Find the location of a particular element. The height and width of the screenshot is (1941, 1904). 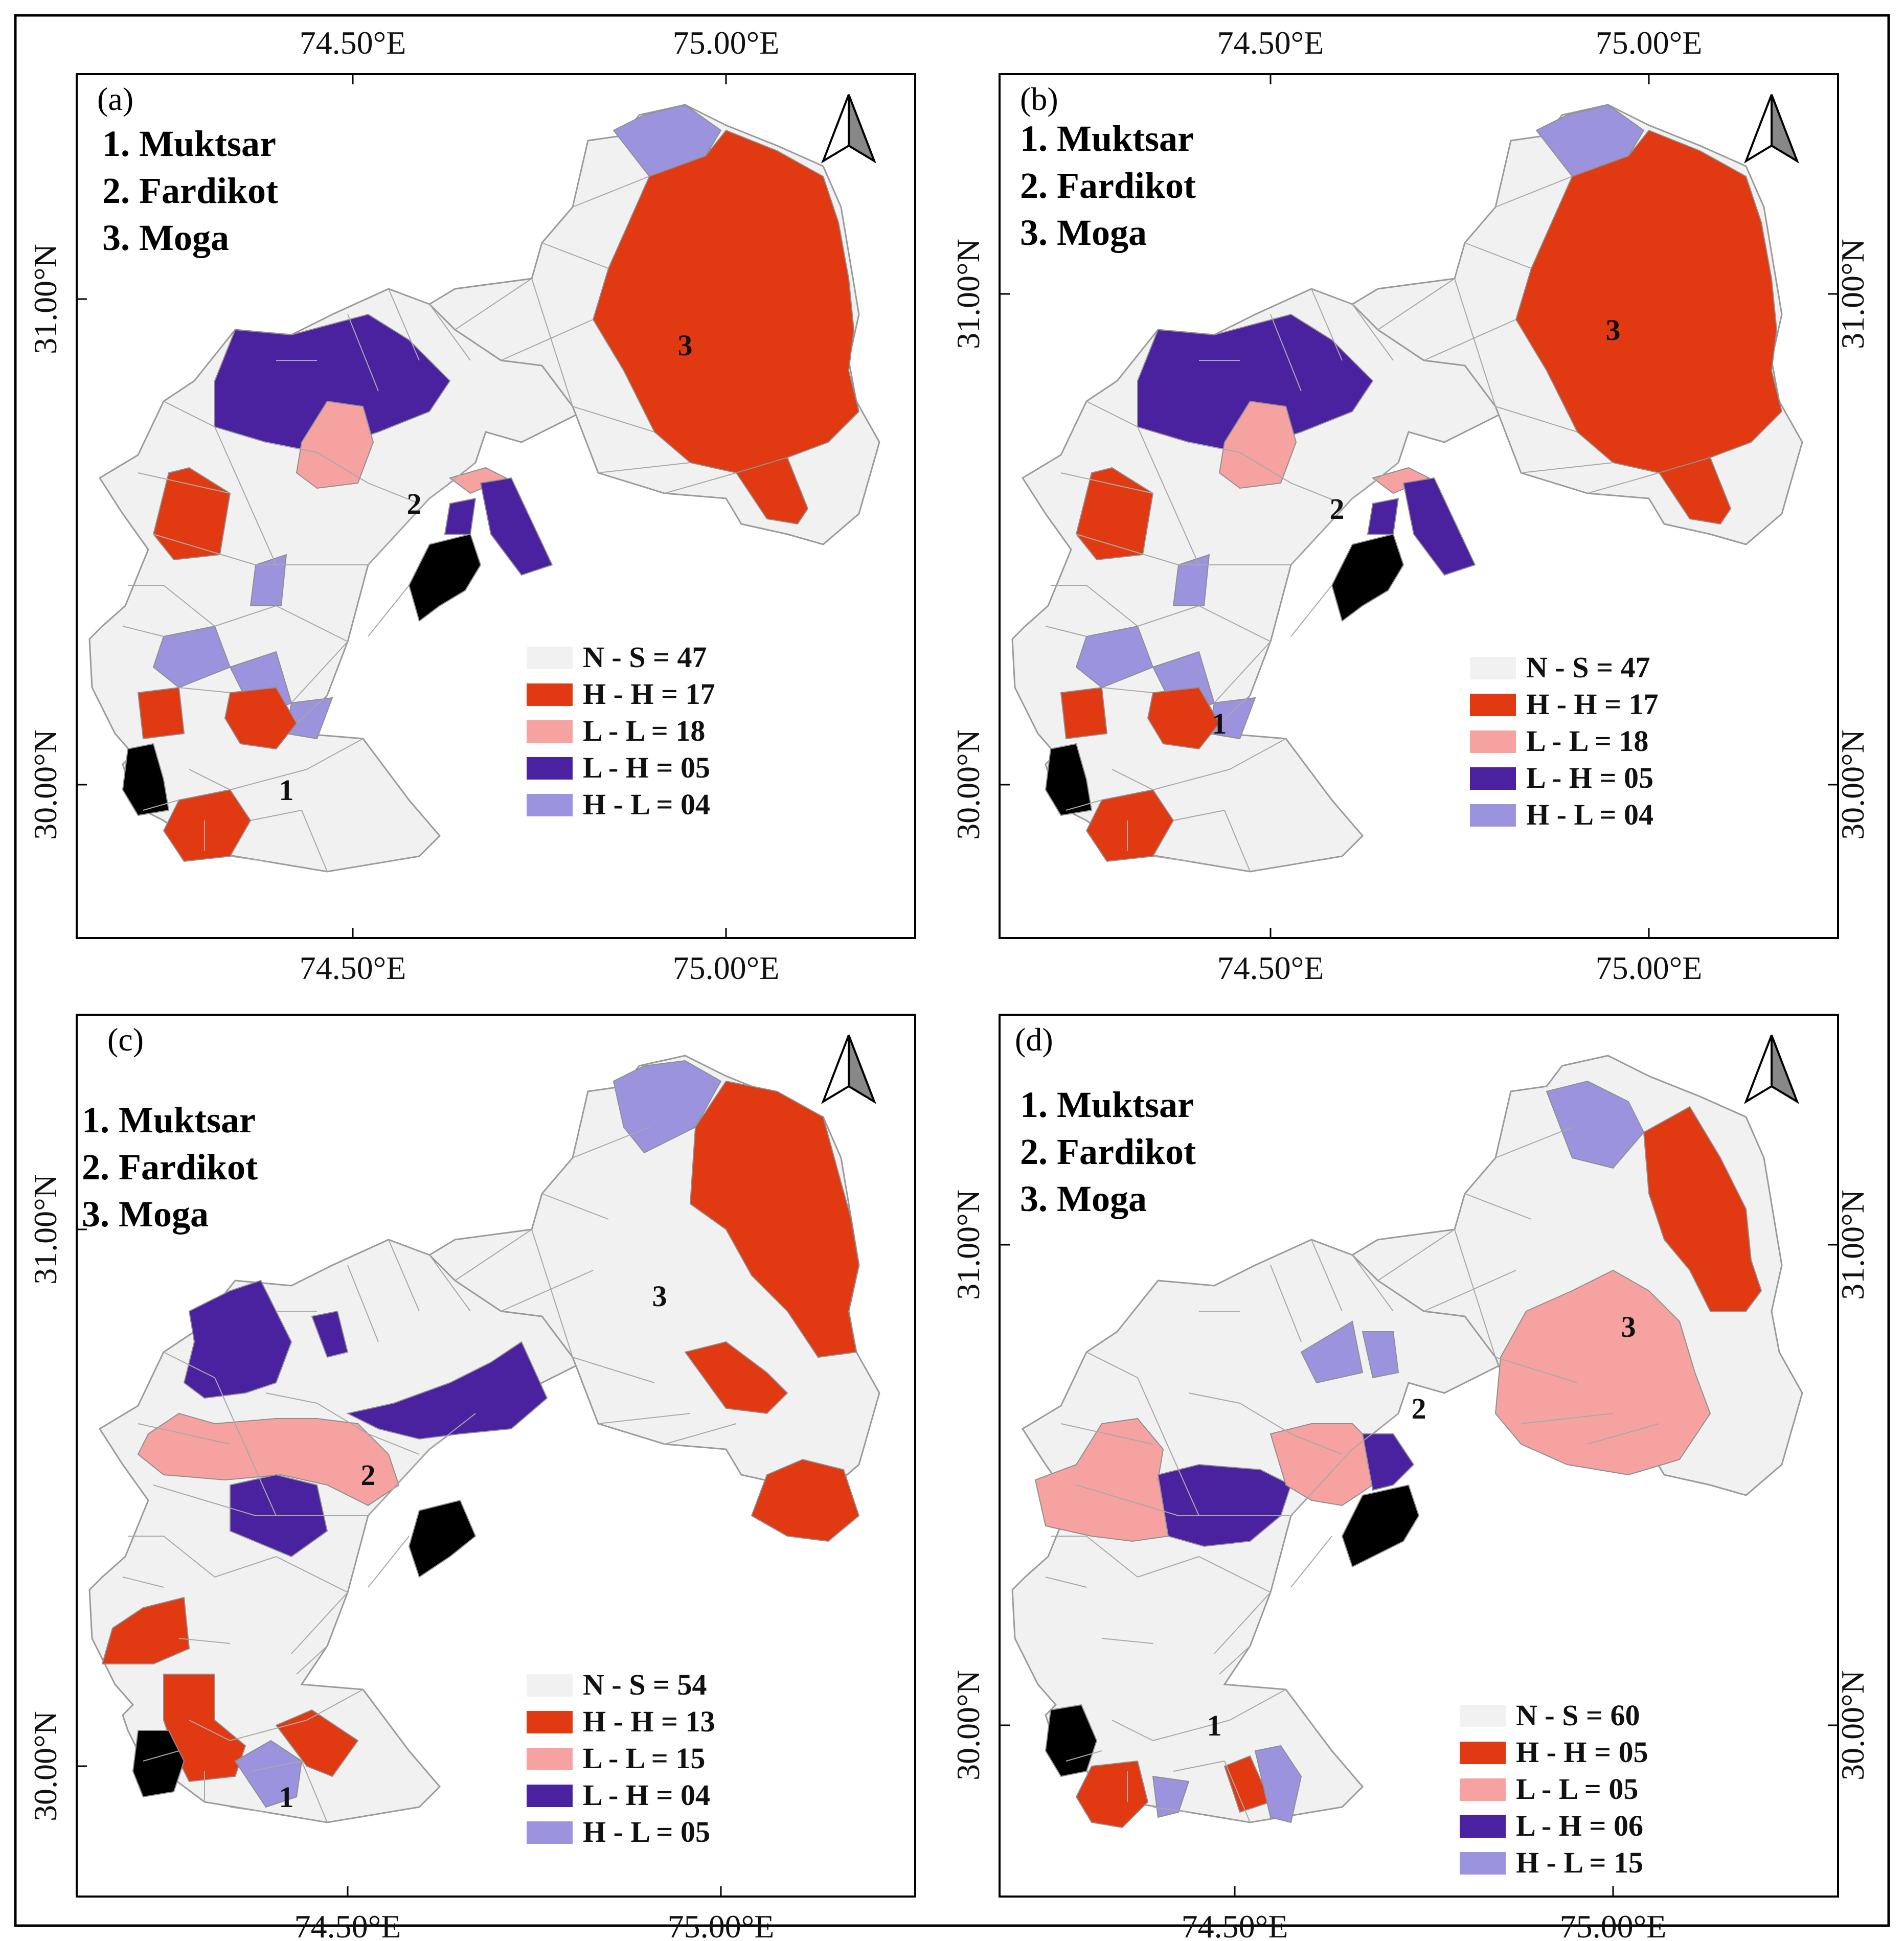

legend-entry: H - H = 05 is located at coordinates (1582, 1752).